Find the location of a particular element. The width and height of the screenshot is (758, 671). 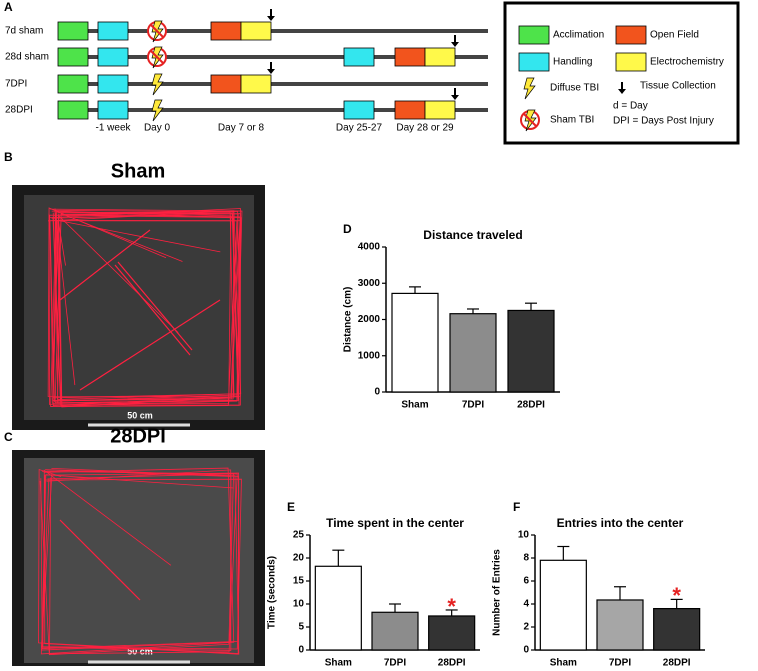

y-tick-label: 6 is located at coordinates (526, 581).